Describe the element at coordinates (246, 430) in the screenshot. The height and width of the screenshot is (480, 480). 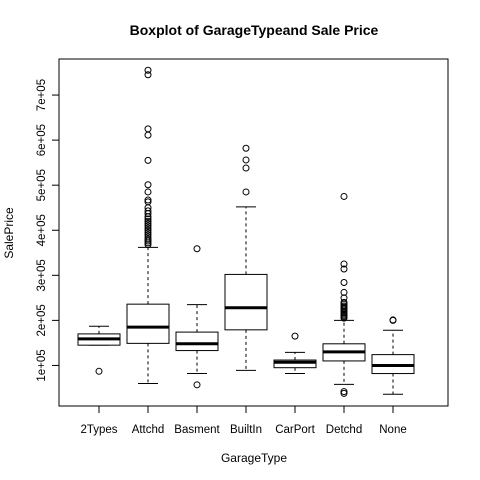
I see `x-tick-label: BuiltIn` at that location.